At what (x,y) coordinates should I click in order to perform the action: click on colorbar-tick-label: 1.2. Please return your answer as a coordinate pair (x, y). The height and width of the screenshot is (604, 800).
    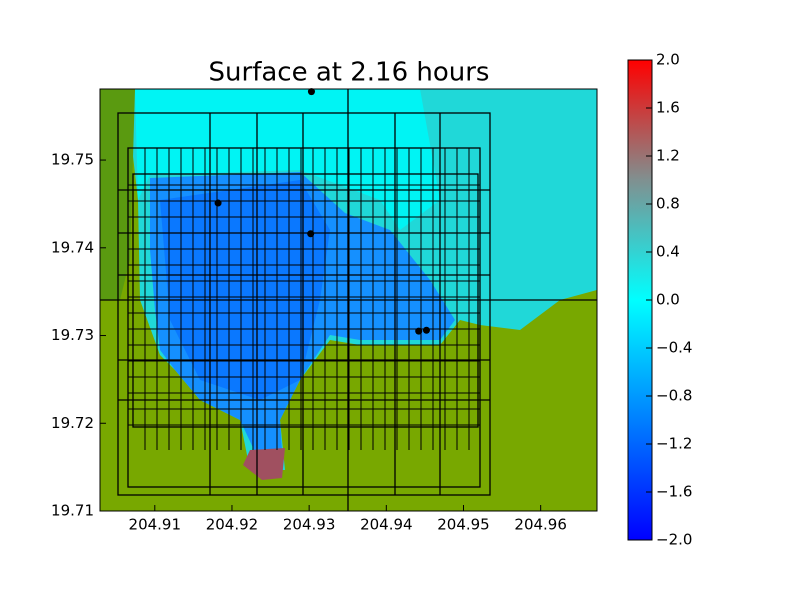
    Looking at the image, I should click on (668, 156).